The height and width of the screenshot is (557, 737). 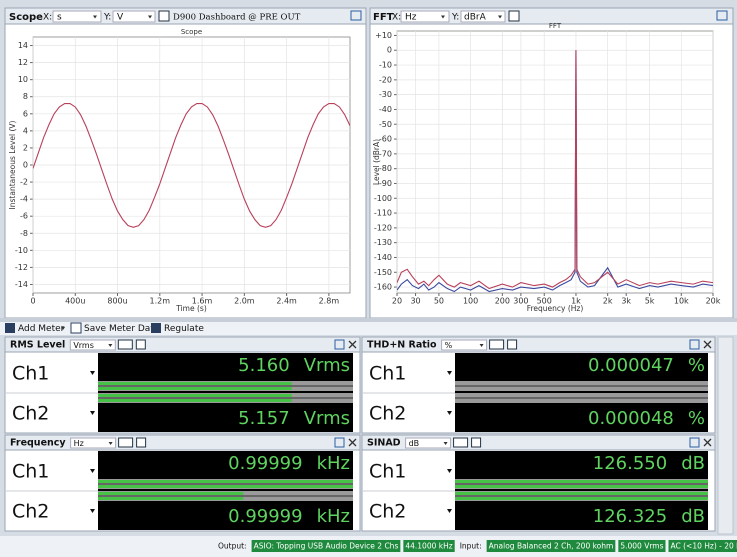 I want to click on meter-title: Frequency, so click(x=38, y=443).